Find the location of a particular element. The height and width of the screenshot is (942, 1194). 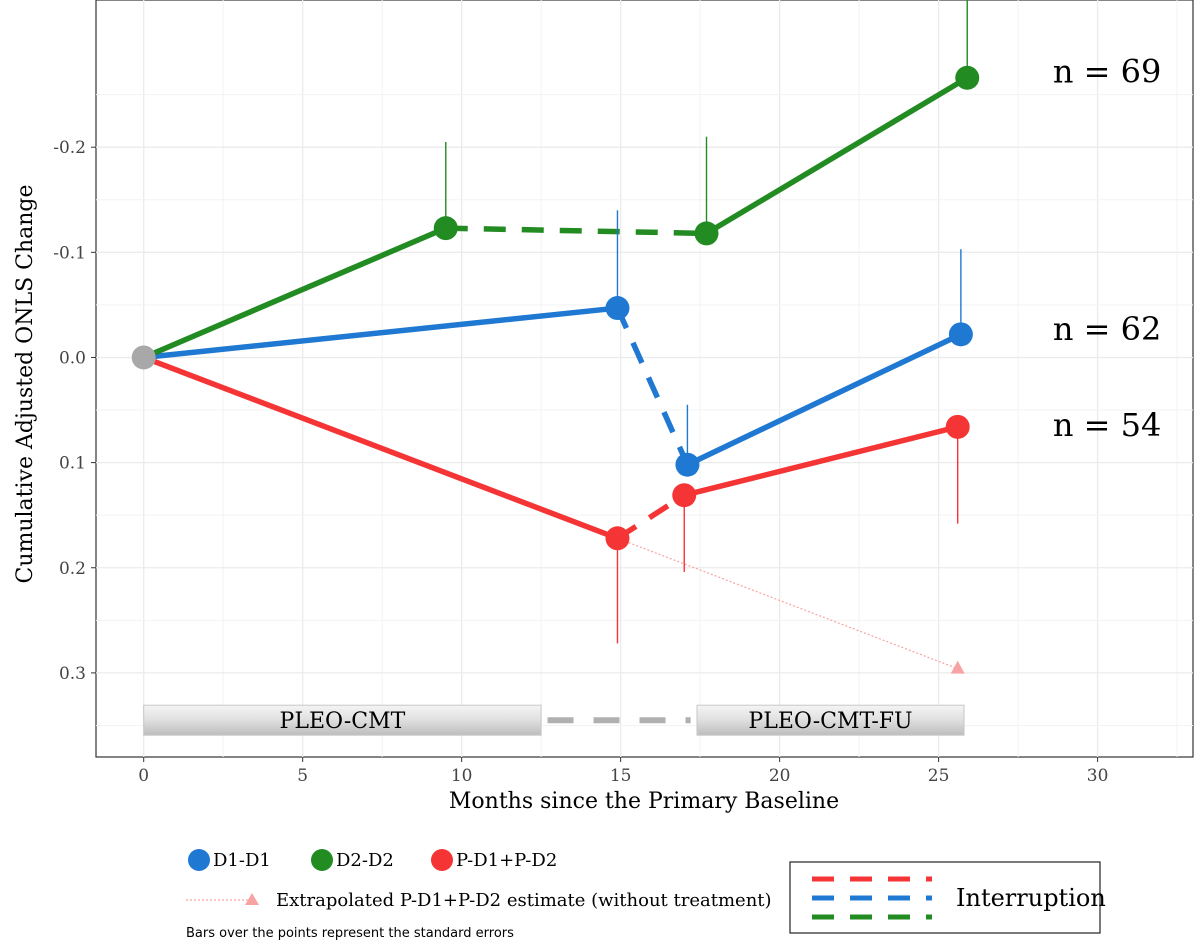

y-tick-label: 0.0 is located at coordinates (72, 358).